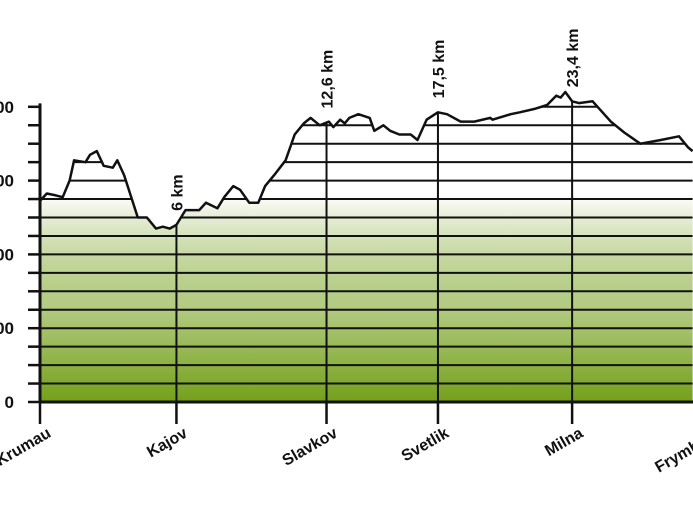 The height and width of the screenshot is (520, 693). I want to click on place-label: Krumau, so click(27, 447).